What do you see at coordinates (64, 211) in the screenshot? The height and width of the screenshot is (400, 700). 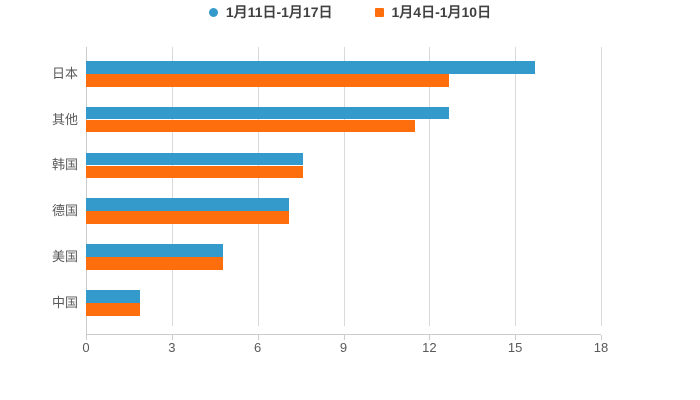 I see `category-label: 德国` at bounding box center [64, 211].